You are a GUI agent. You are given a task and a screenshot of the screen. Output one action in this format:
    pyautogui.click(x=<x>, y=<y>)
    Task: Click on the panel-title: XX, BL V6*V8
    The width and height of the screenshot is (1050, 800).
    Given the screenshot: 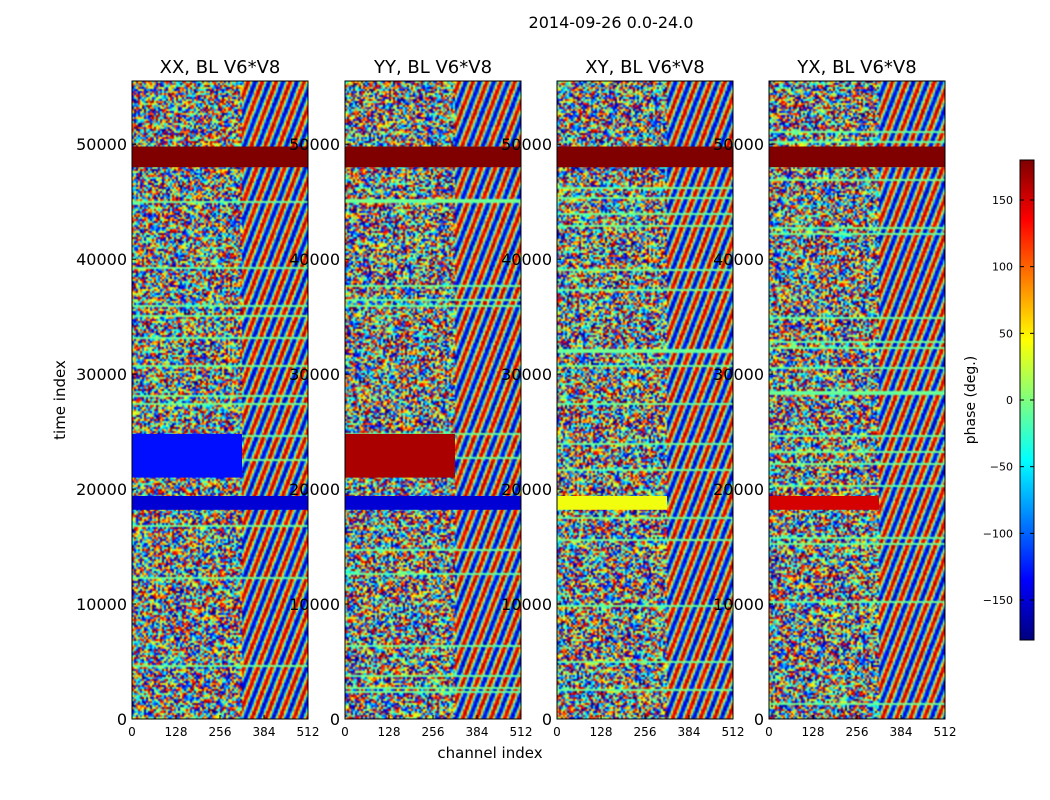 What is the action you would take?
    pyautogui.click(x=220, y=67)
    